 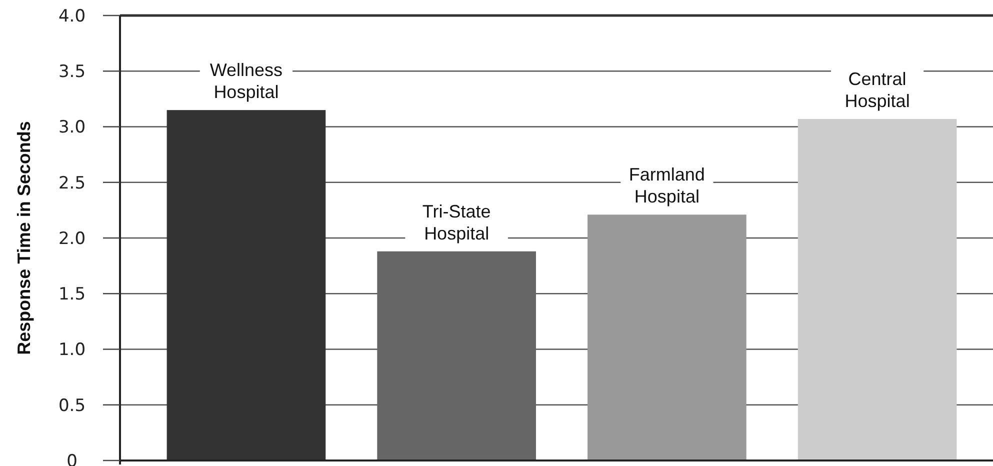 I want to click on y-tick-label: 0.5, so click(x=72, y=406).